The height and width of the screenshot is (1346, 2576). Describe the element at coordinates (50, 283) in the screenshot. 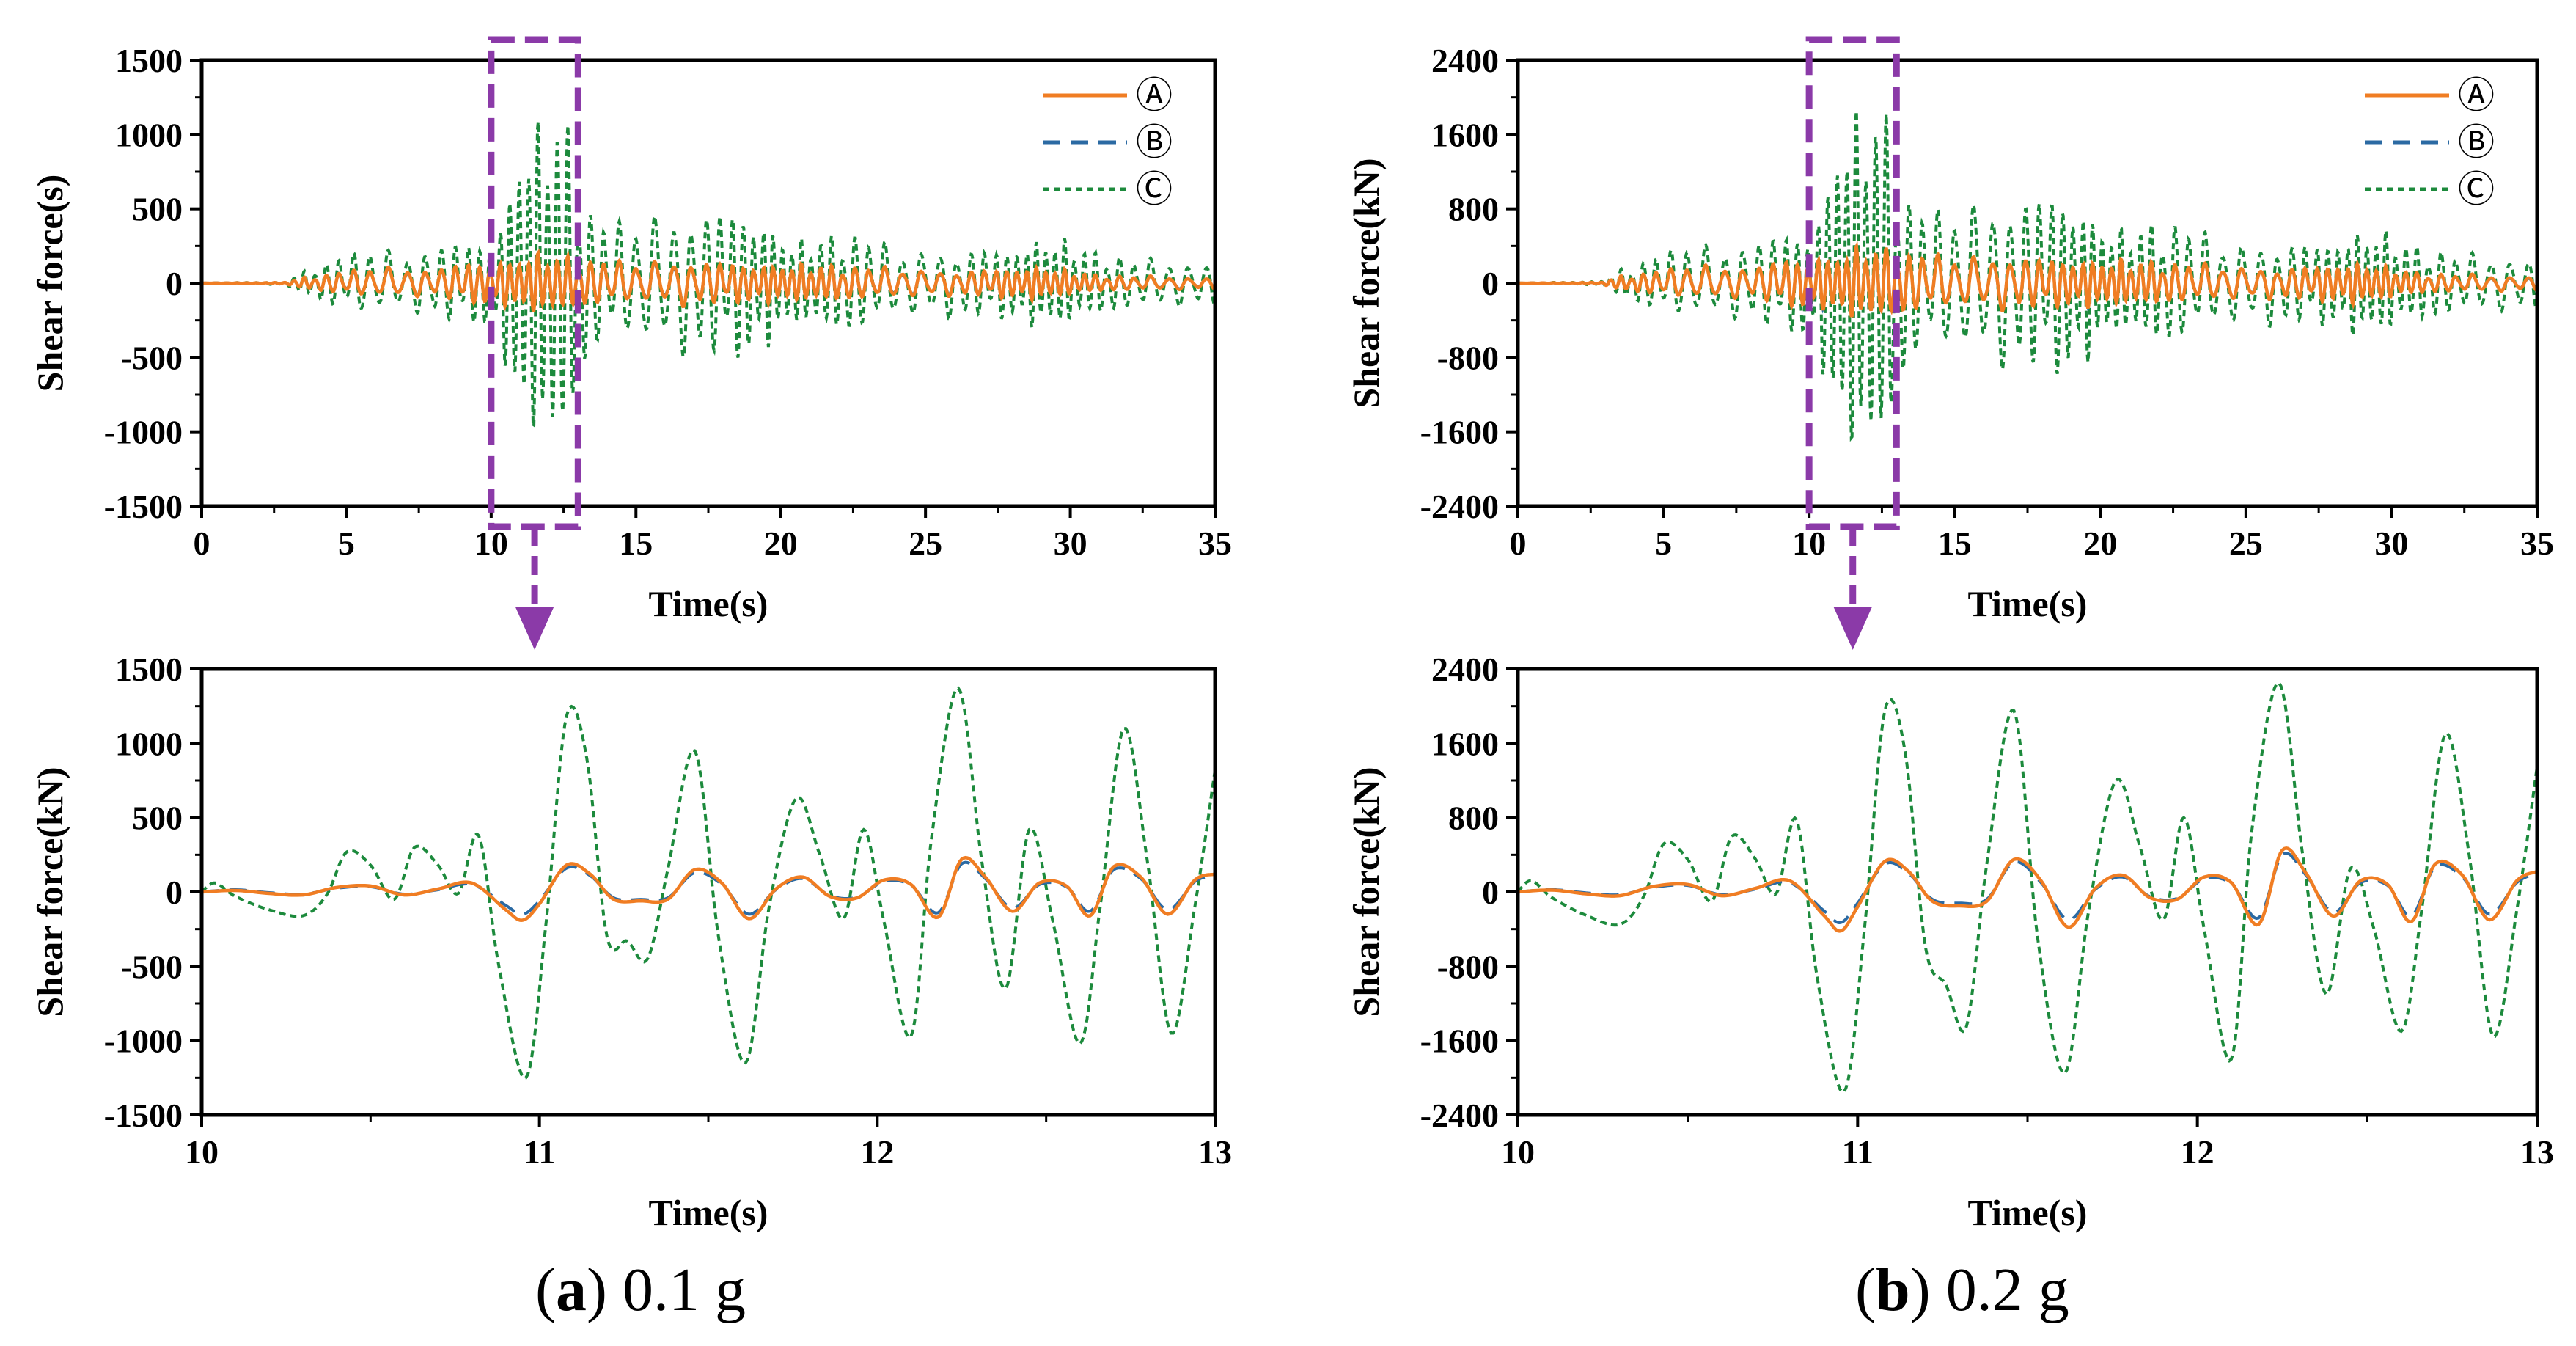

I see `y-axis-label: Shear force(s)` at that location.